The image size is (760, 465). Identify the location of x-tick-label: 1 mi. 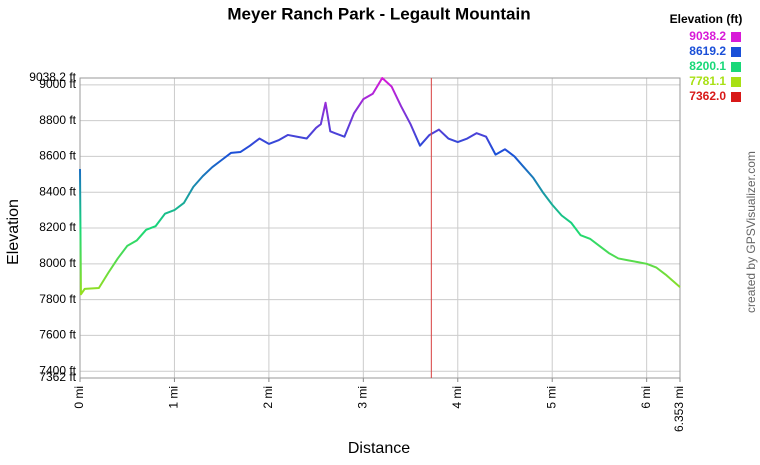
(174, 397).